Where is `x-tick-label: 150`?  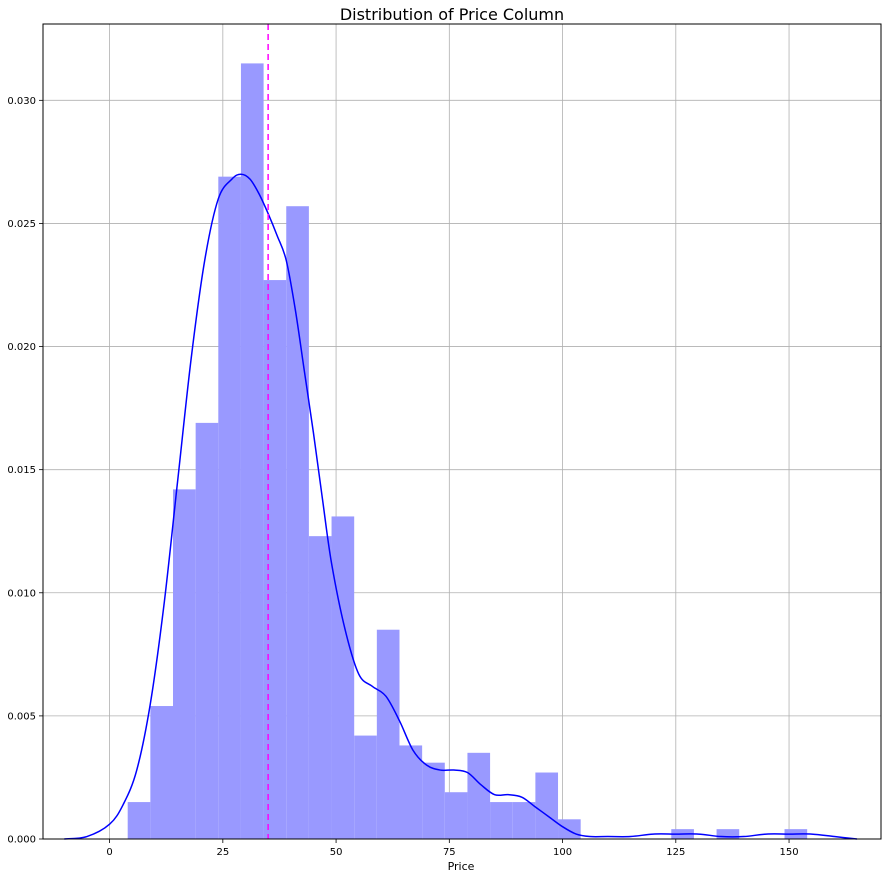
x-tick-label: 150 is located at coordinates (788, 852).